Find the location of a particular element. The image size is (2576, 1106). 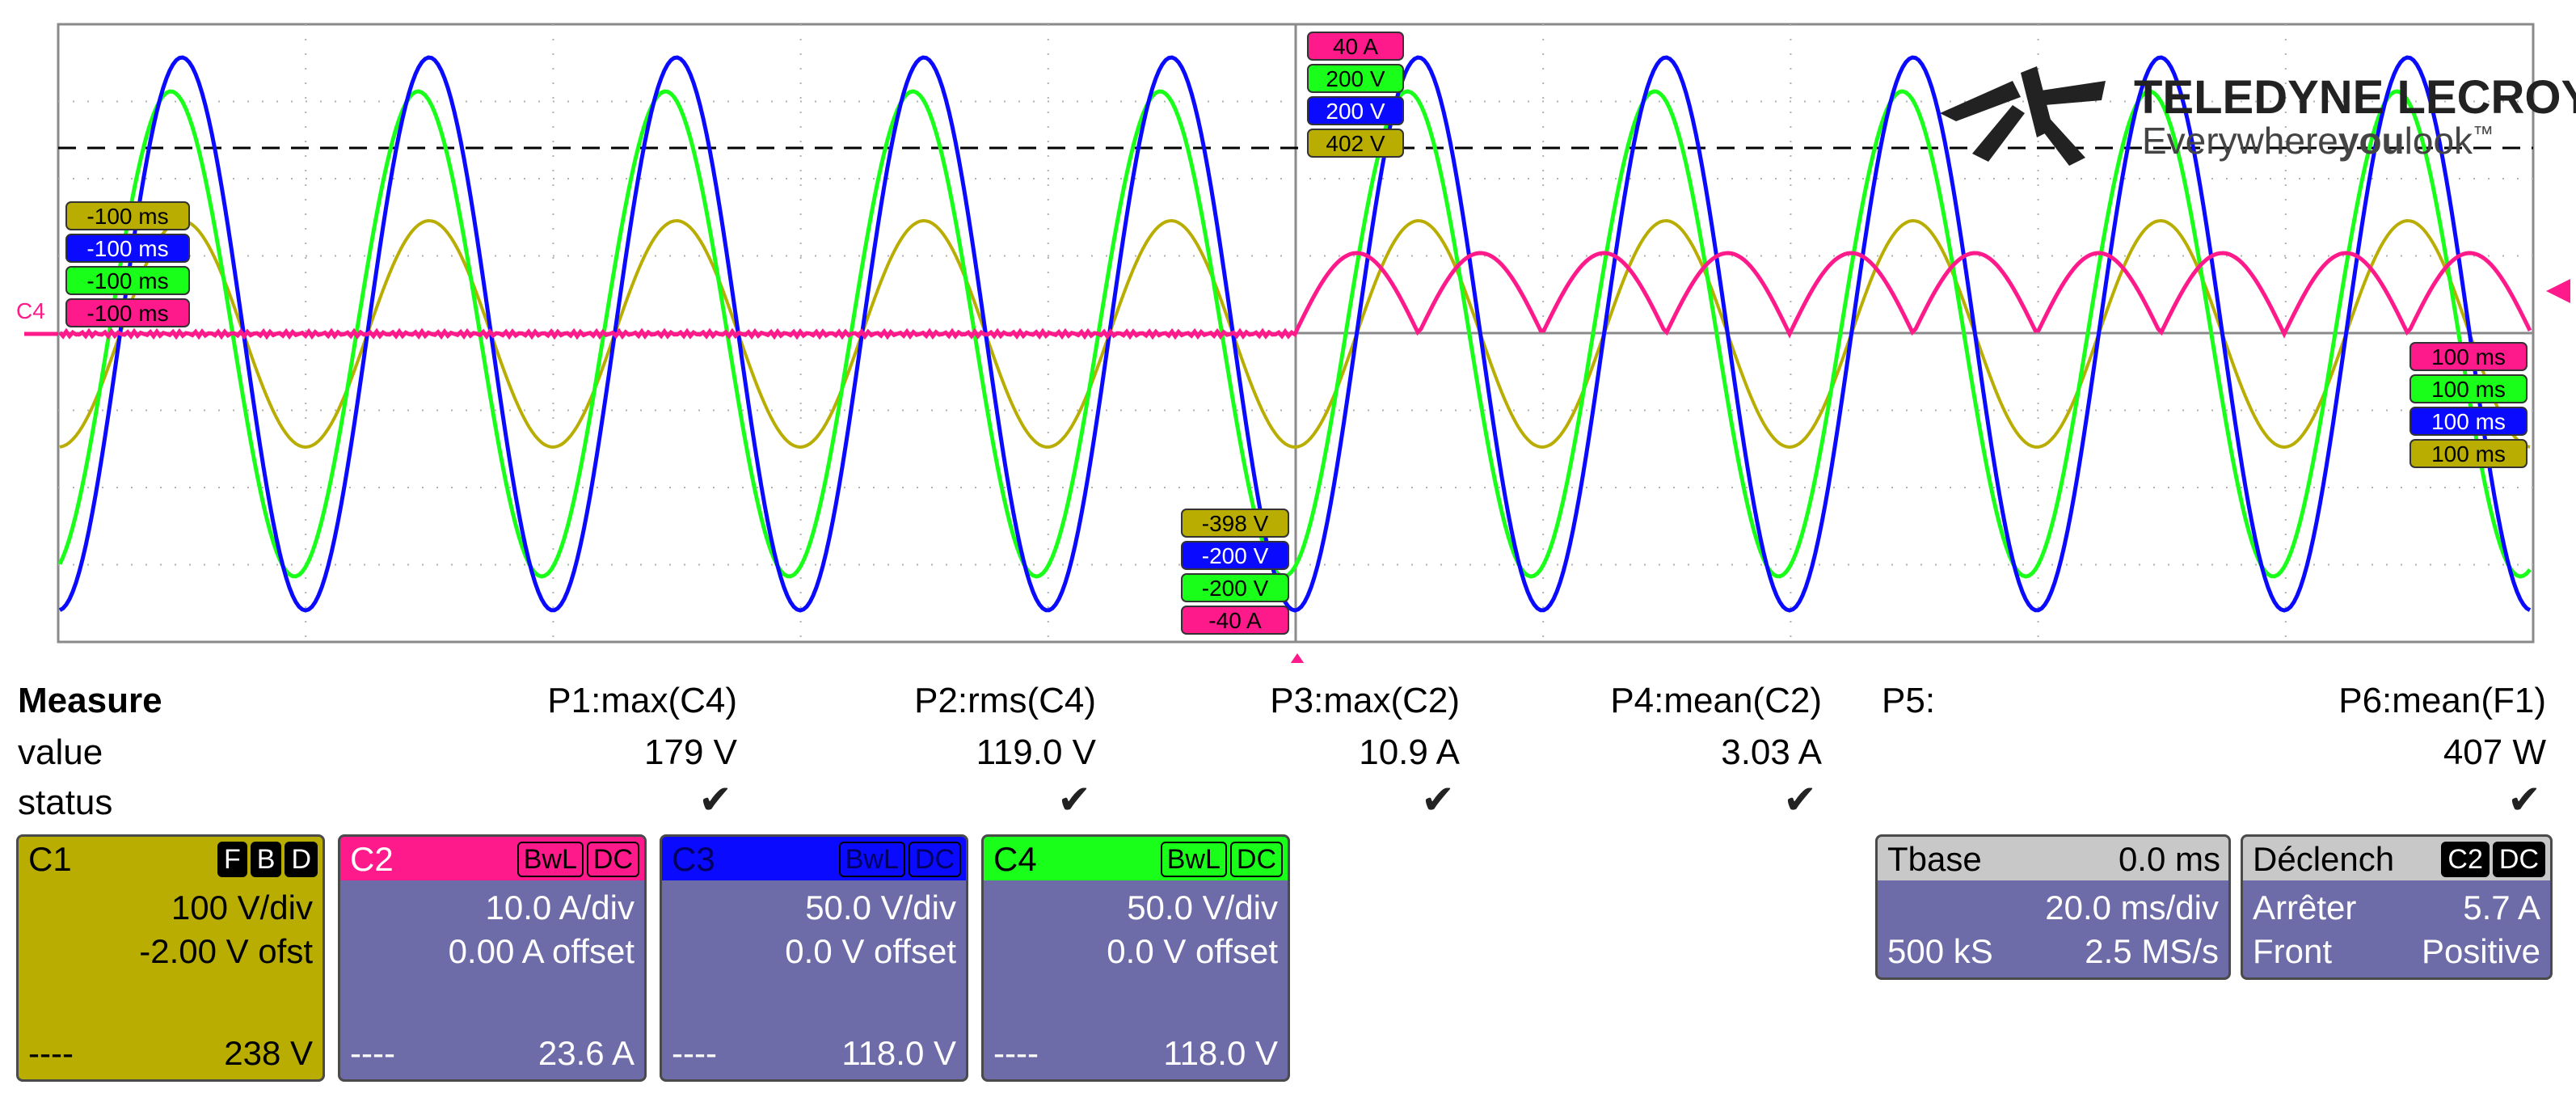

trigger-slope-label: Front is located at coordinates (2293, 951).